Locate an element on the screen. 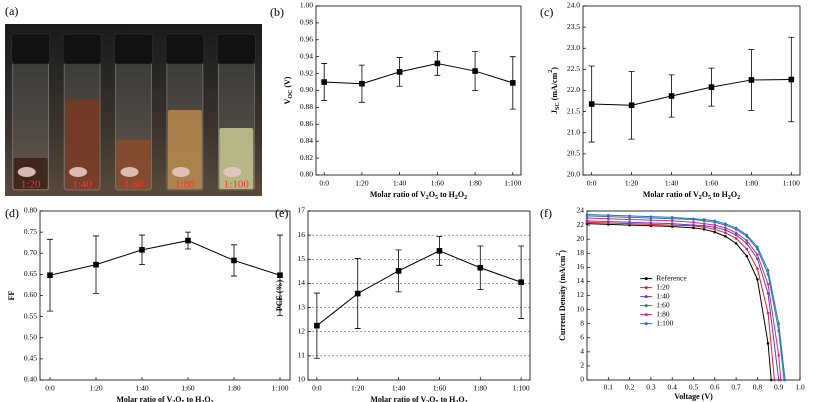 This screenshot has height=402, width=813. label-part: ) is located at coordinates (562, 251).